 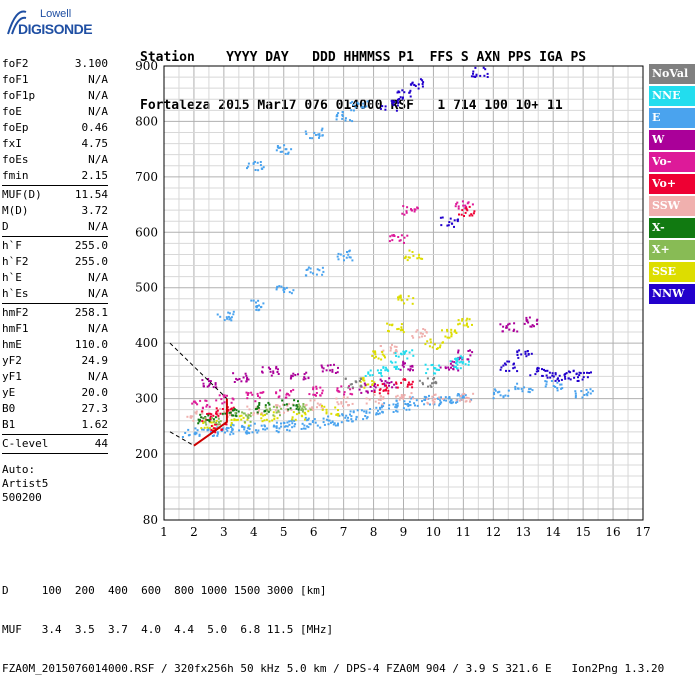 What do you see at coordinates (370, 370) in the screenshot?
I see `echo-nne` at bounding box center [370, 370].